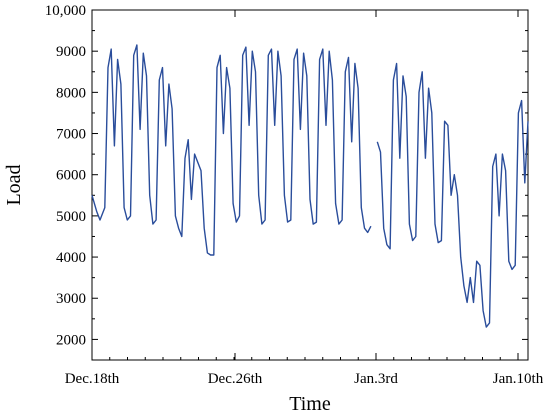 Image resolution: width=550 pixels, height=415 pixels. What do you see at coordinates (92, 379) in the screenshot?
I see `x-tick-label: Dec.18th` at bounding box center [92, 379].